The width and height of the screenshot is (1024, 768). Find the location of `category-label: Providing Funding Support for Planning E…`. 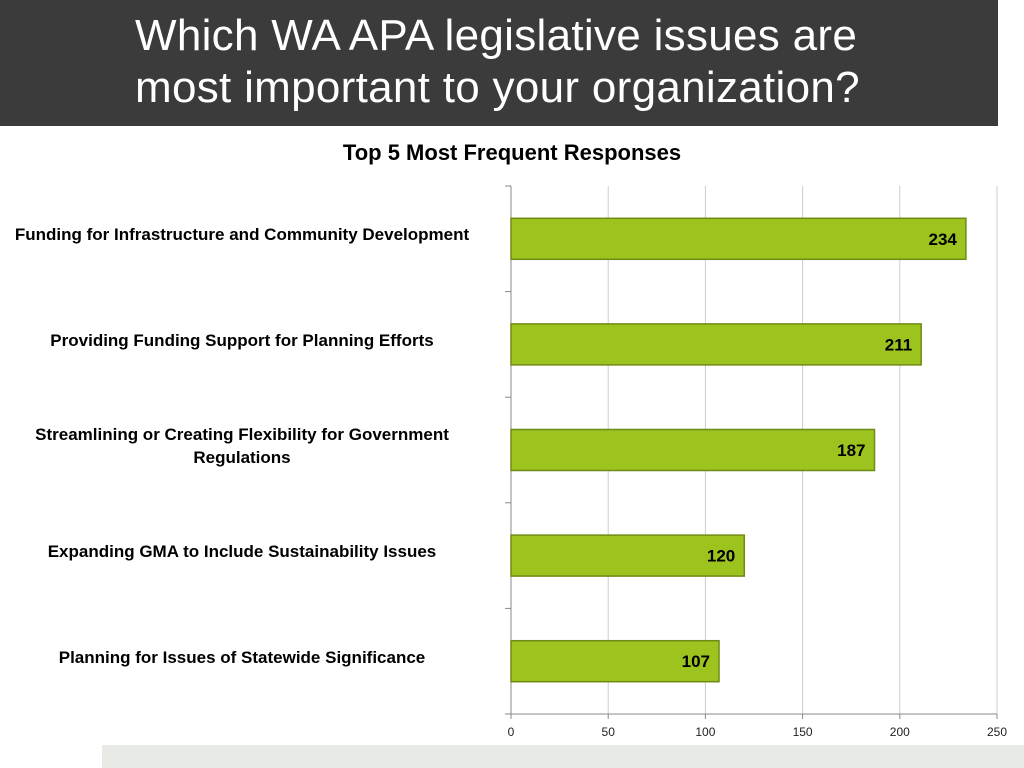

category-label: Providing Funding Support for Planning E… is located at coordinates (242, 340).